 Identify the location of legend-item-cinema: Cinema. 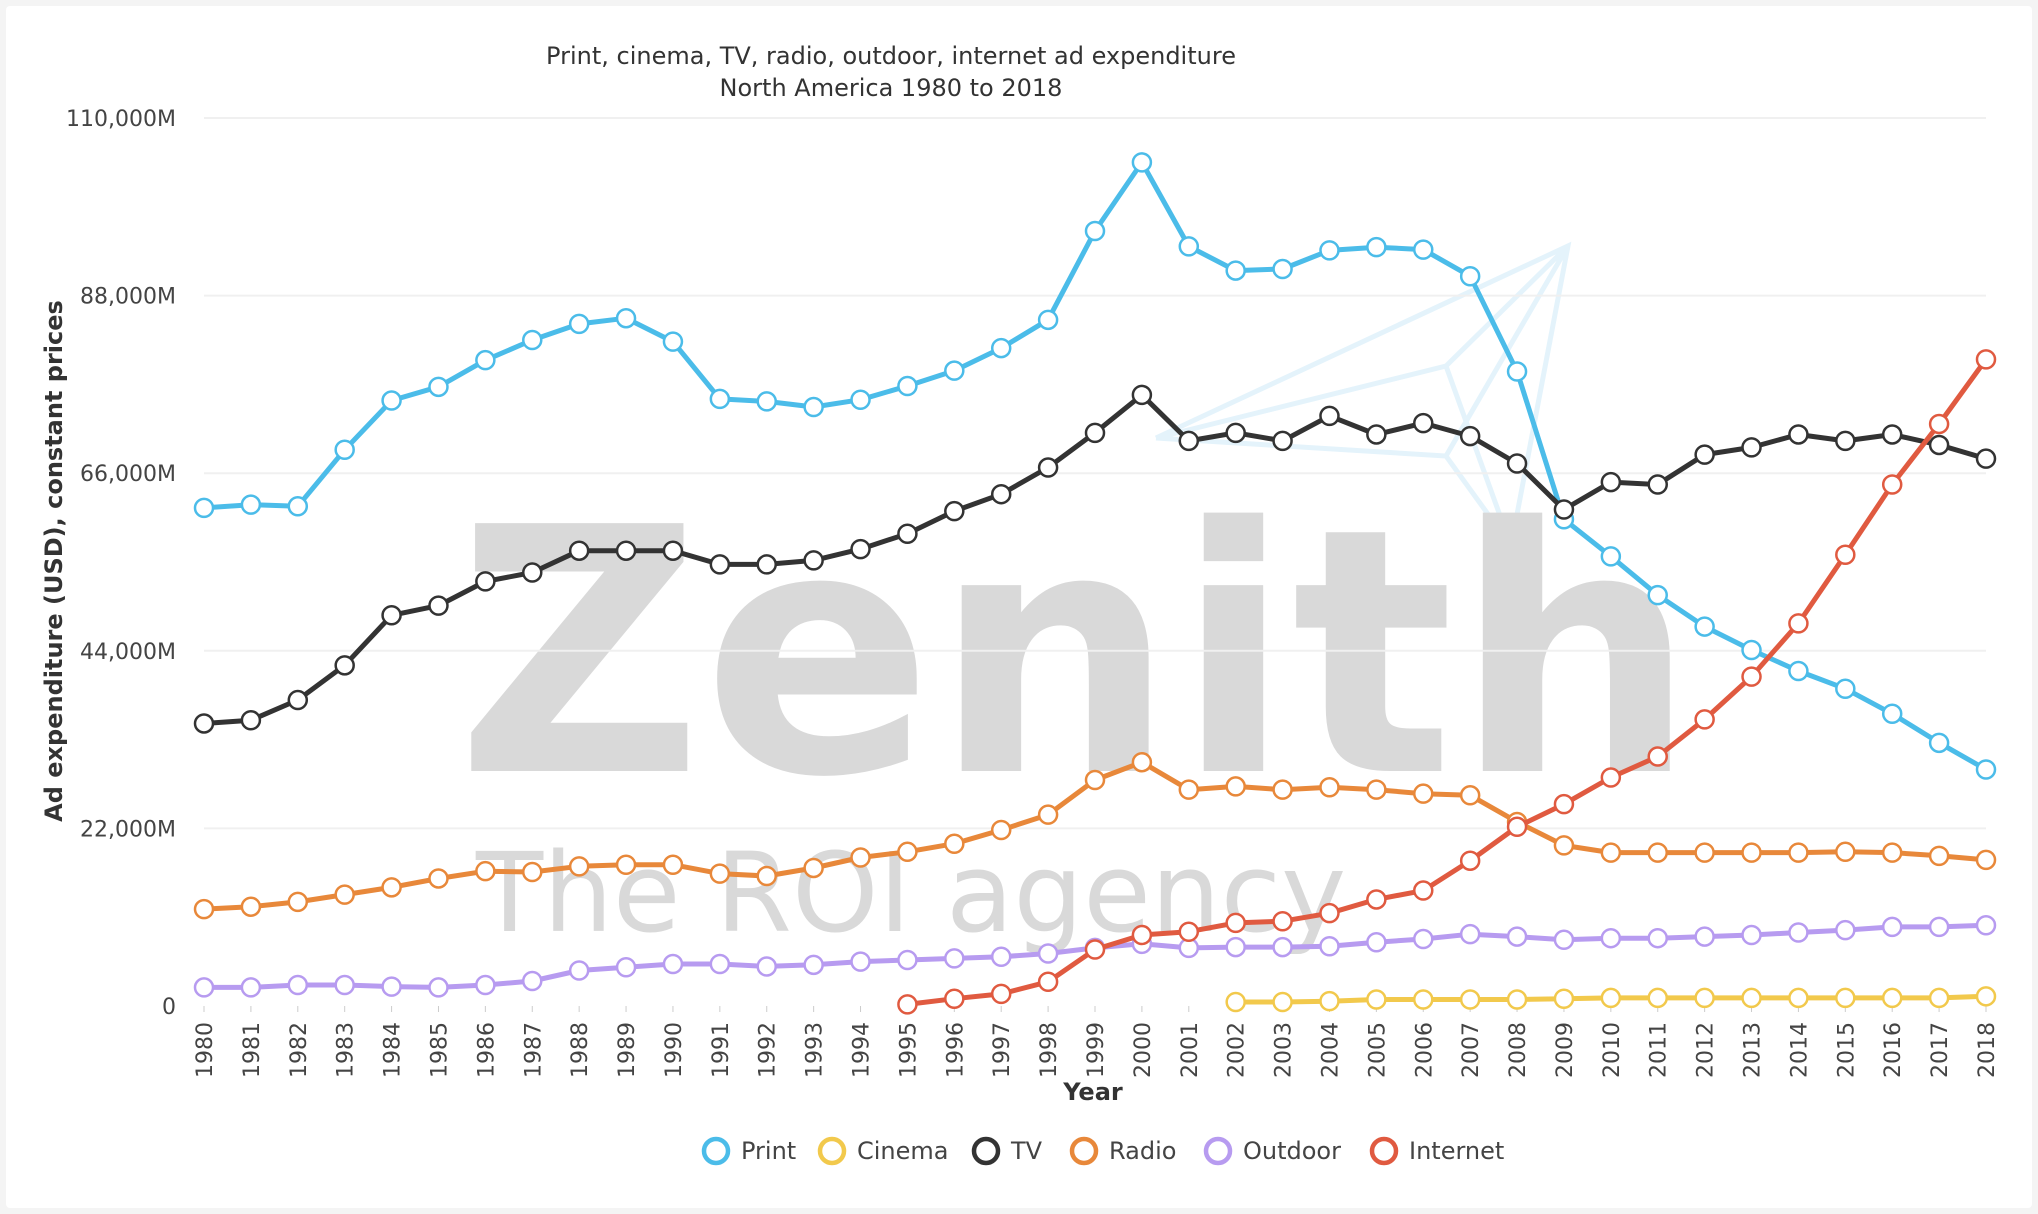
(883, 1151).